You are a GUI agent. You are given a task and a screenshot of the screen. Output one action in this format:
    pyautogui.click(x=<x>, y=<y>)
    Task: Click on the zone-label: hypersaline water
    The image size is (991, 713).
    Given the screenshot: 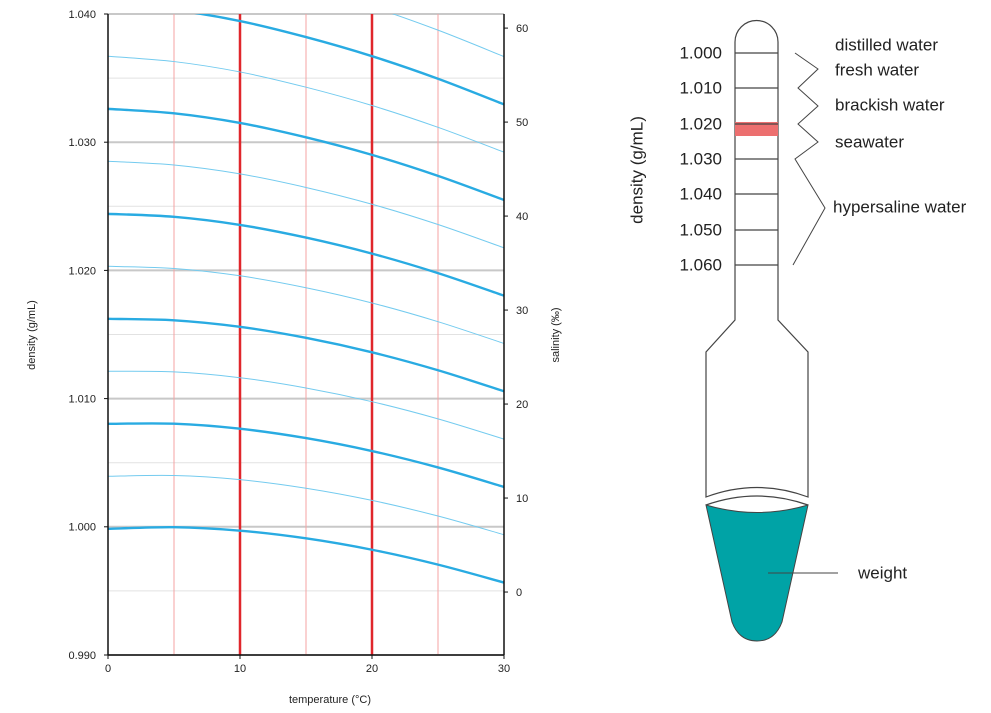 What is the action you would take?
    pyautogui.click(x=900, y=206)
    